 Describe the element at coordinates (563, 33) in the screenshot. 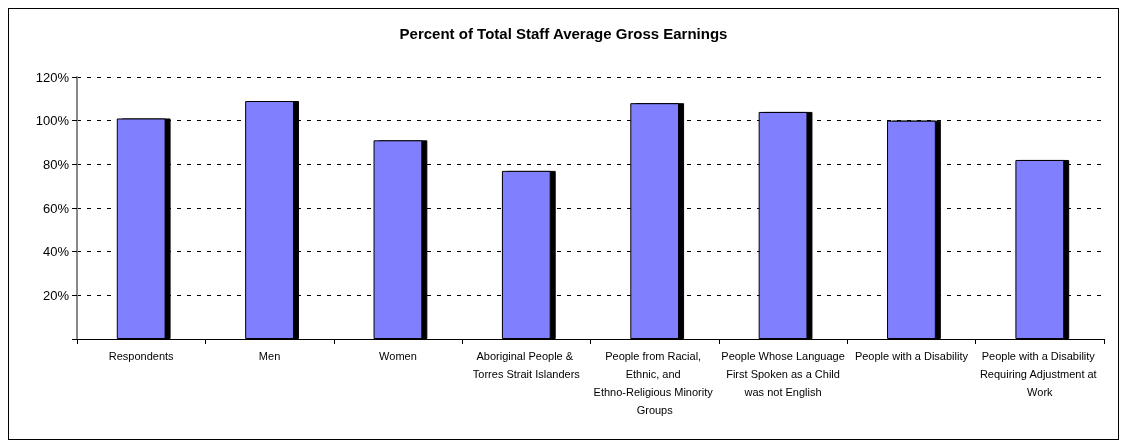

I see `chart-title: Percent of Total Staff Average Gross Earnings` at that location.